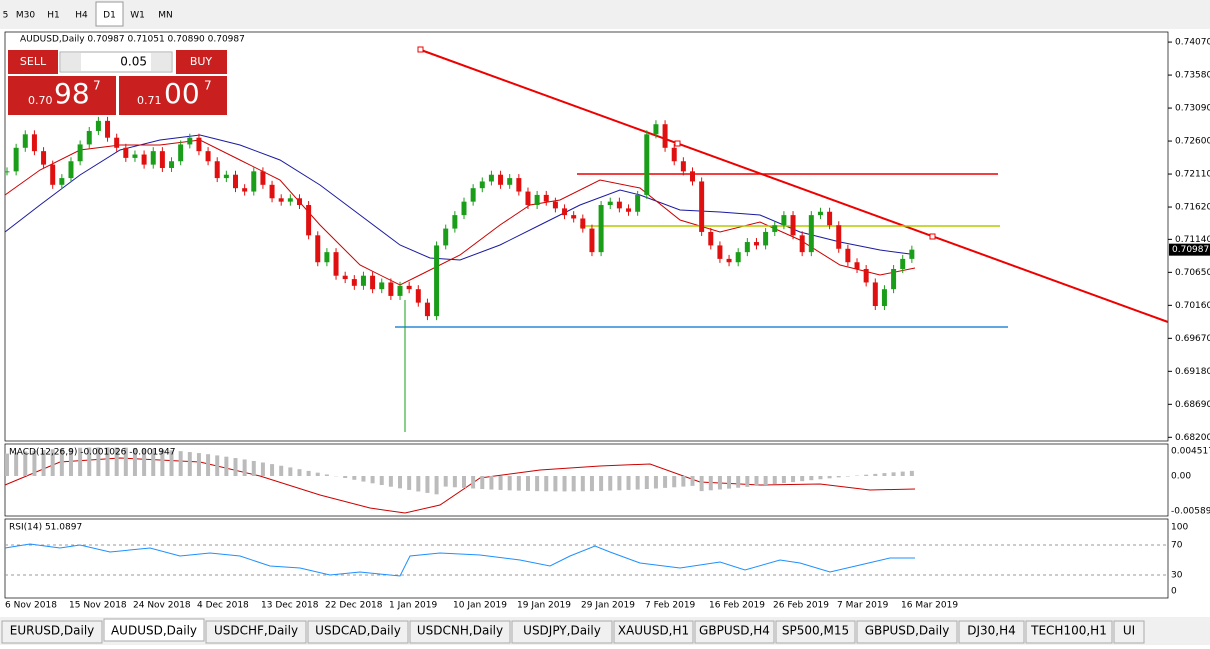 Image resolution: width=1210 pixels, height=649 pixels. What do you see at coordinates (6, 16) in the screenshot?
I see `timeframe-label: 5` at bounding box center [6, 16].